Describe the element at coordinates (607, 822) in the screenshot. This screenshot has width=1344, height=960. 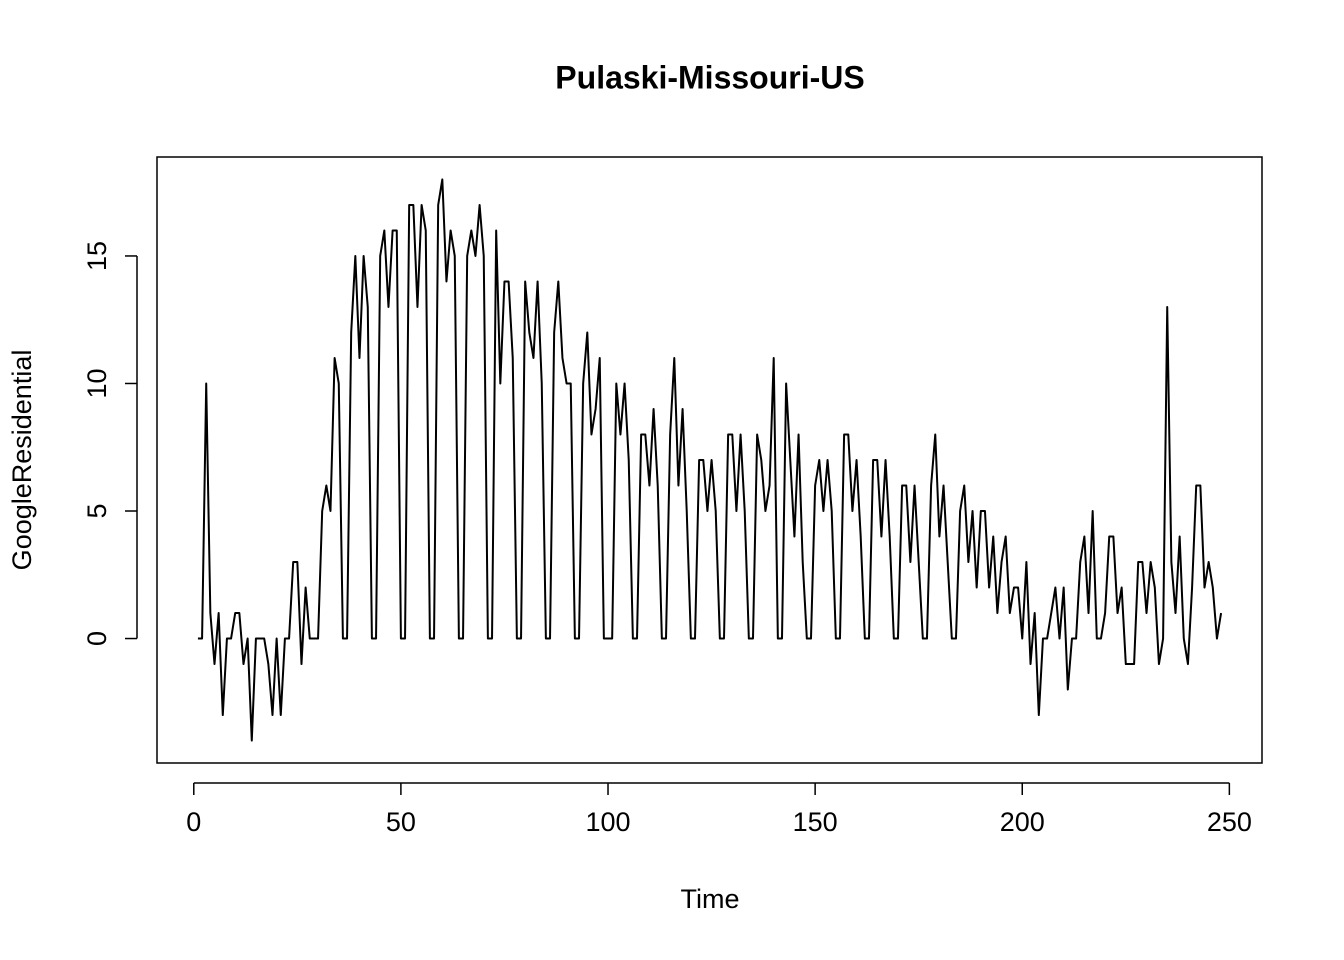
I see `x-tick-label: 100` at that location.